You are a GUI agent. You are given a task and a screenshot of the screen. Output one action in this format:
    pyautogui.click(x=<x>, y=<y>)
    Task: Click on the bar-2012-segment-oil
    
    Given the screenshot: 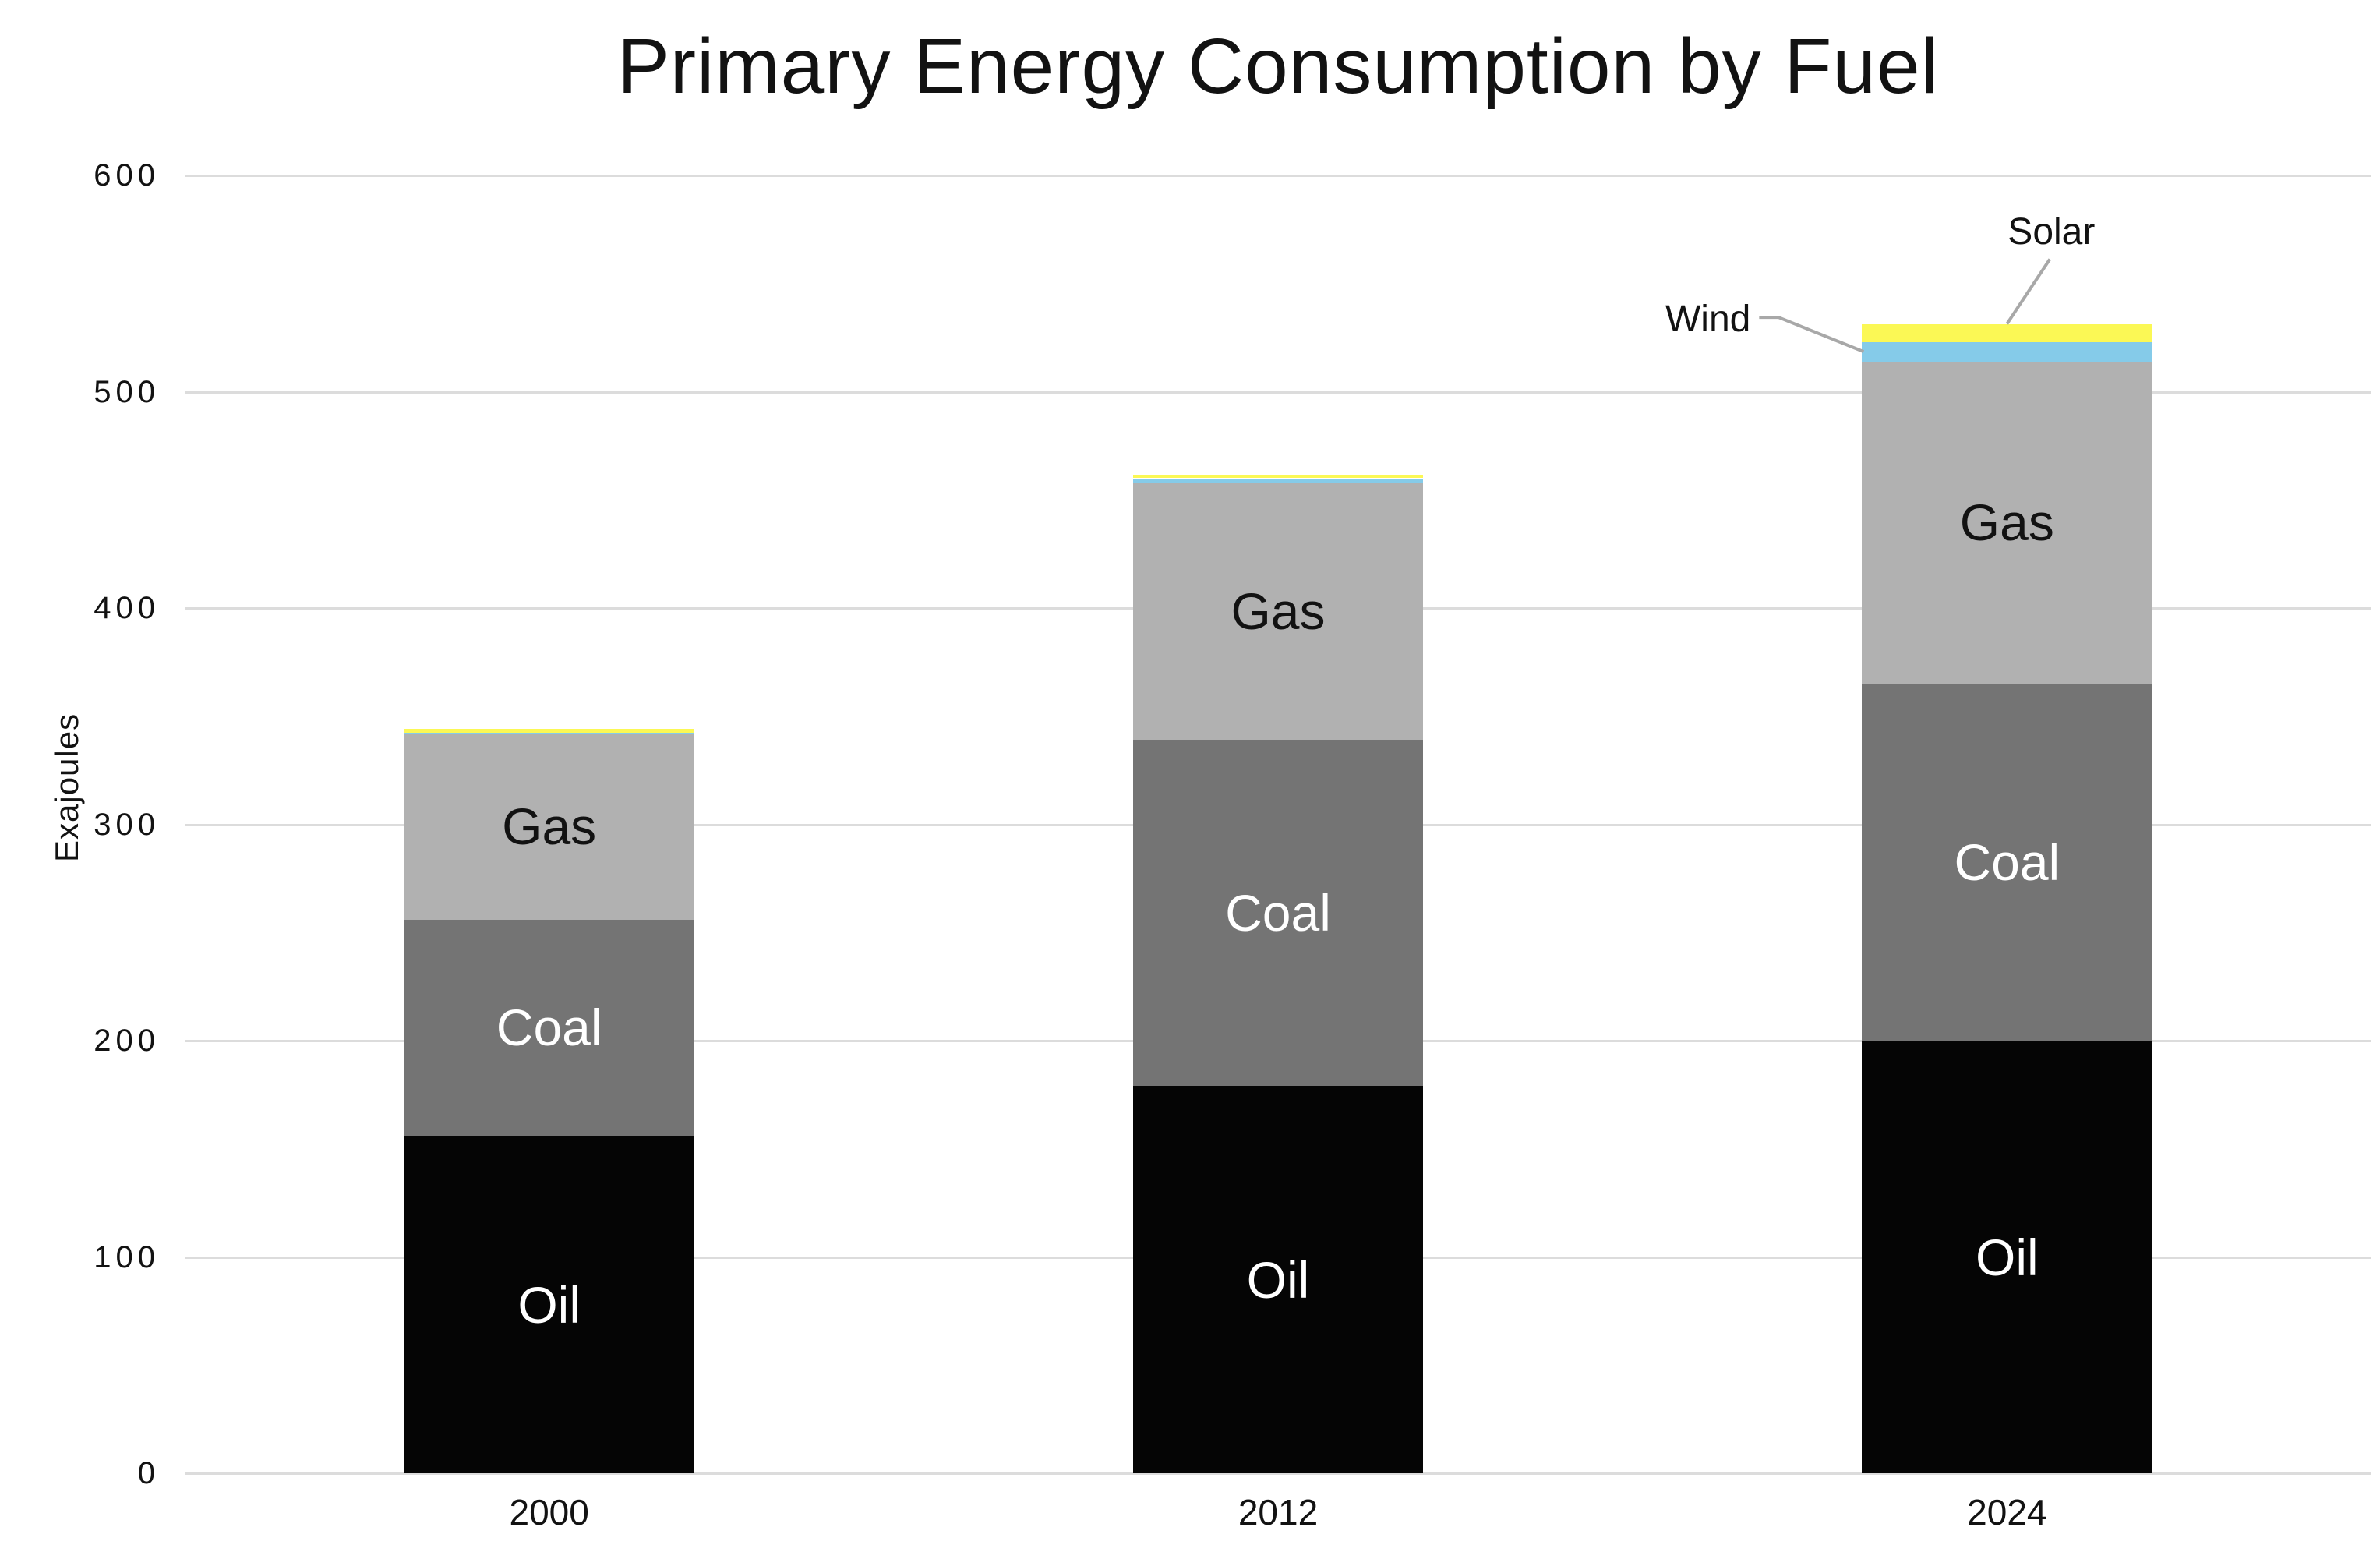 What is the action you would take?
    pyautogui.click(x=1278, y=1280)
    